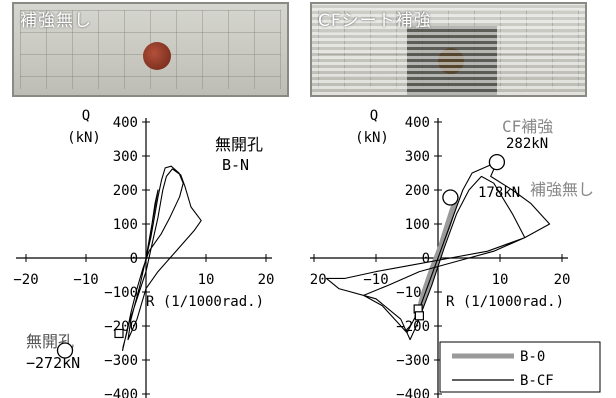  I want to click on chart-legend: B-0 B-CF, so click(520, 367).